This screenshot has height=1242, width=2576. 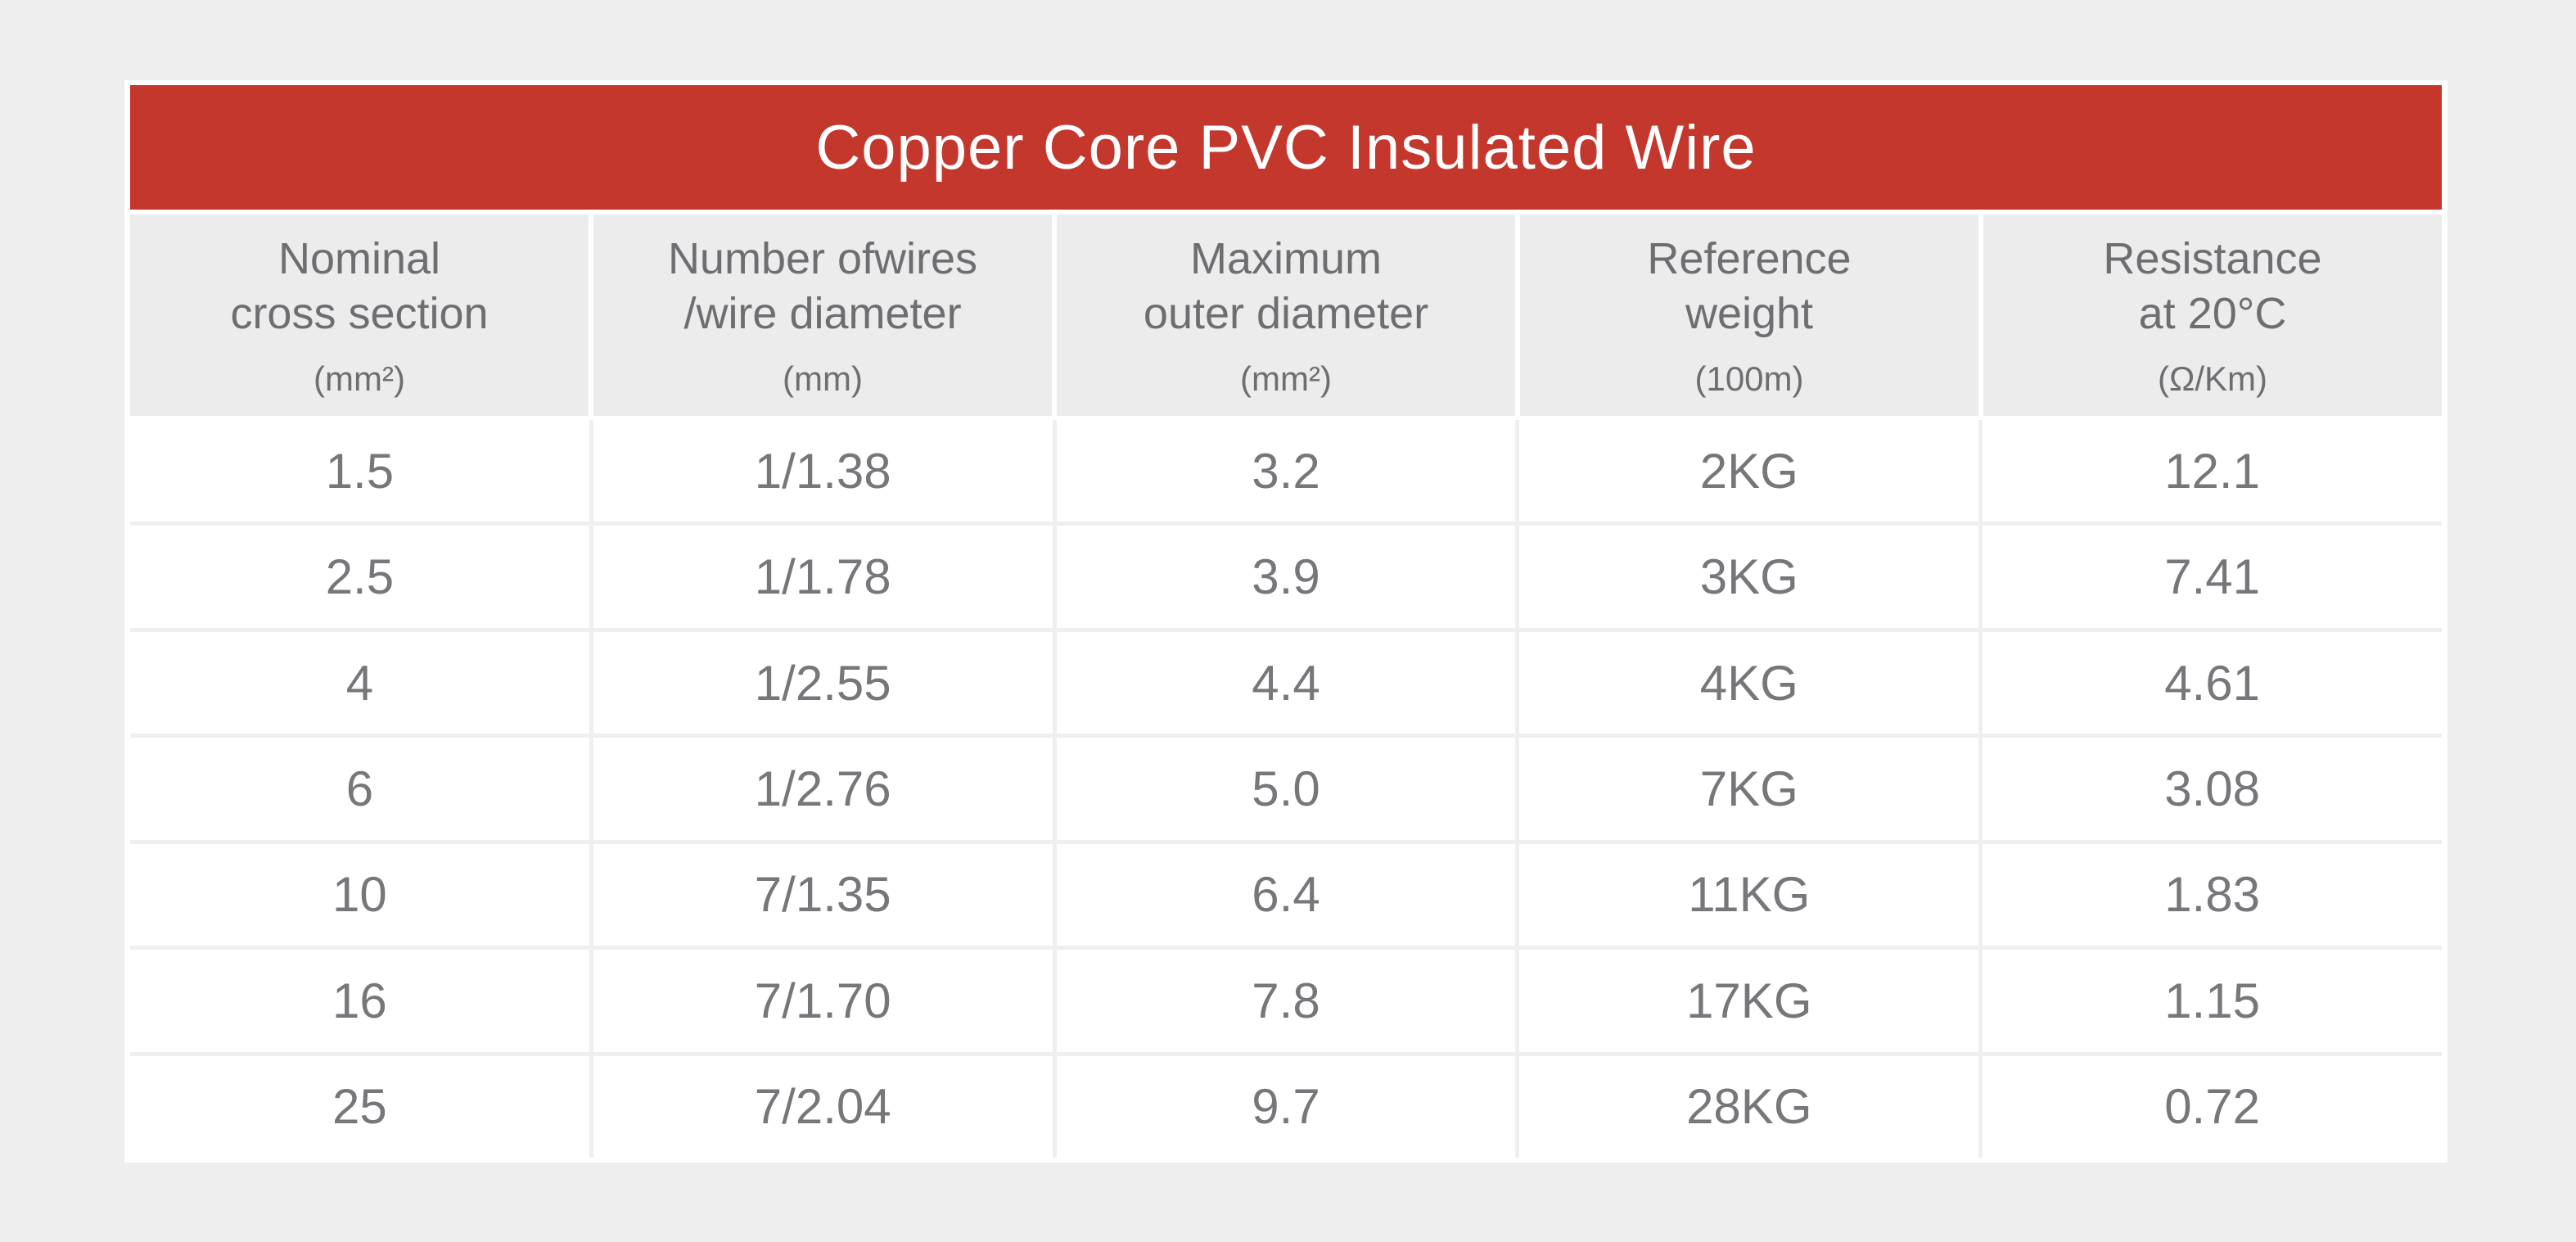 I want to click on header-label-line2: outer diameter, so click(x=1286, y=313).